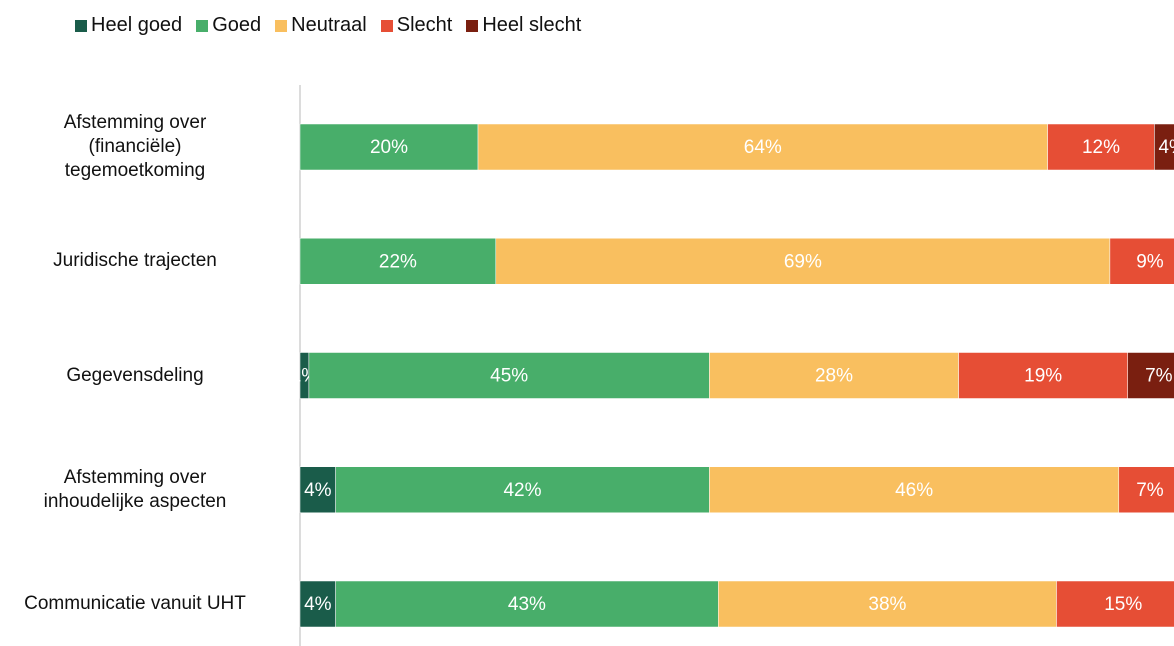  Describe the element at coordinates (1123, 604) in the screenshot. I see `data-label: 15%` at that location.